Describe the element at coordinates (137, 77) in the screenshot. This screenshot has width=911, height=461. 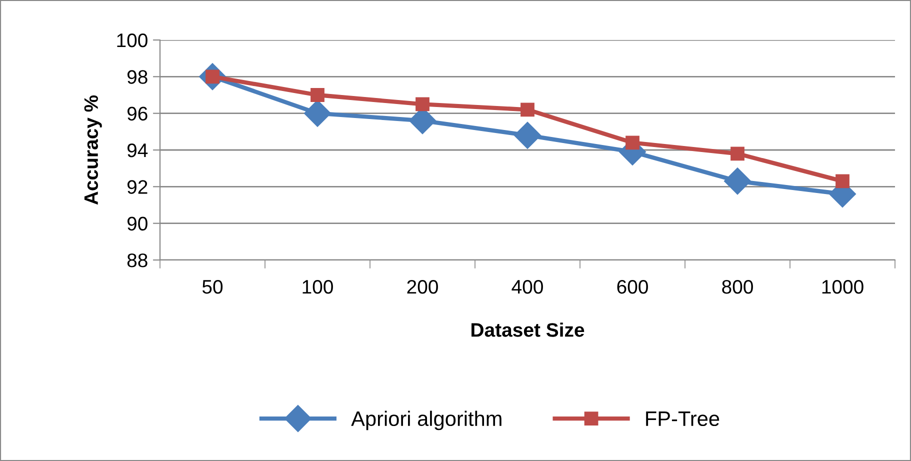
I see `y-tick-label: 98` at that location.